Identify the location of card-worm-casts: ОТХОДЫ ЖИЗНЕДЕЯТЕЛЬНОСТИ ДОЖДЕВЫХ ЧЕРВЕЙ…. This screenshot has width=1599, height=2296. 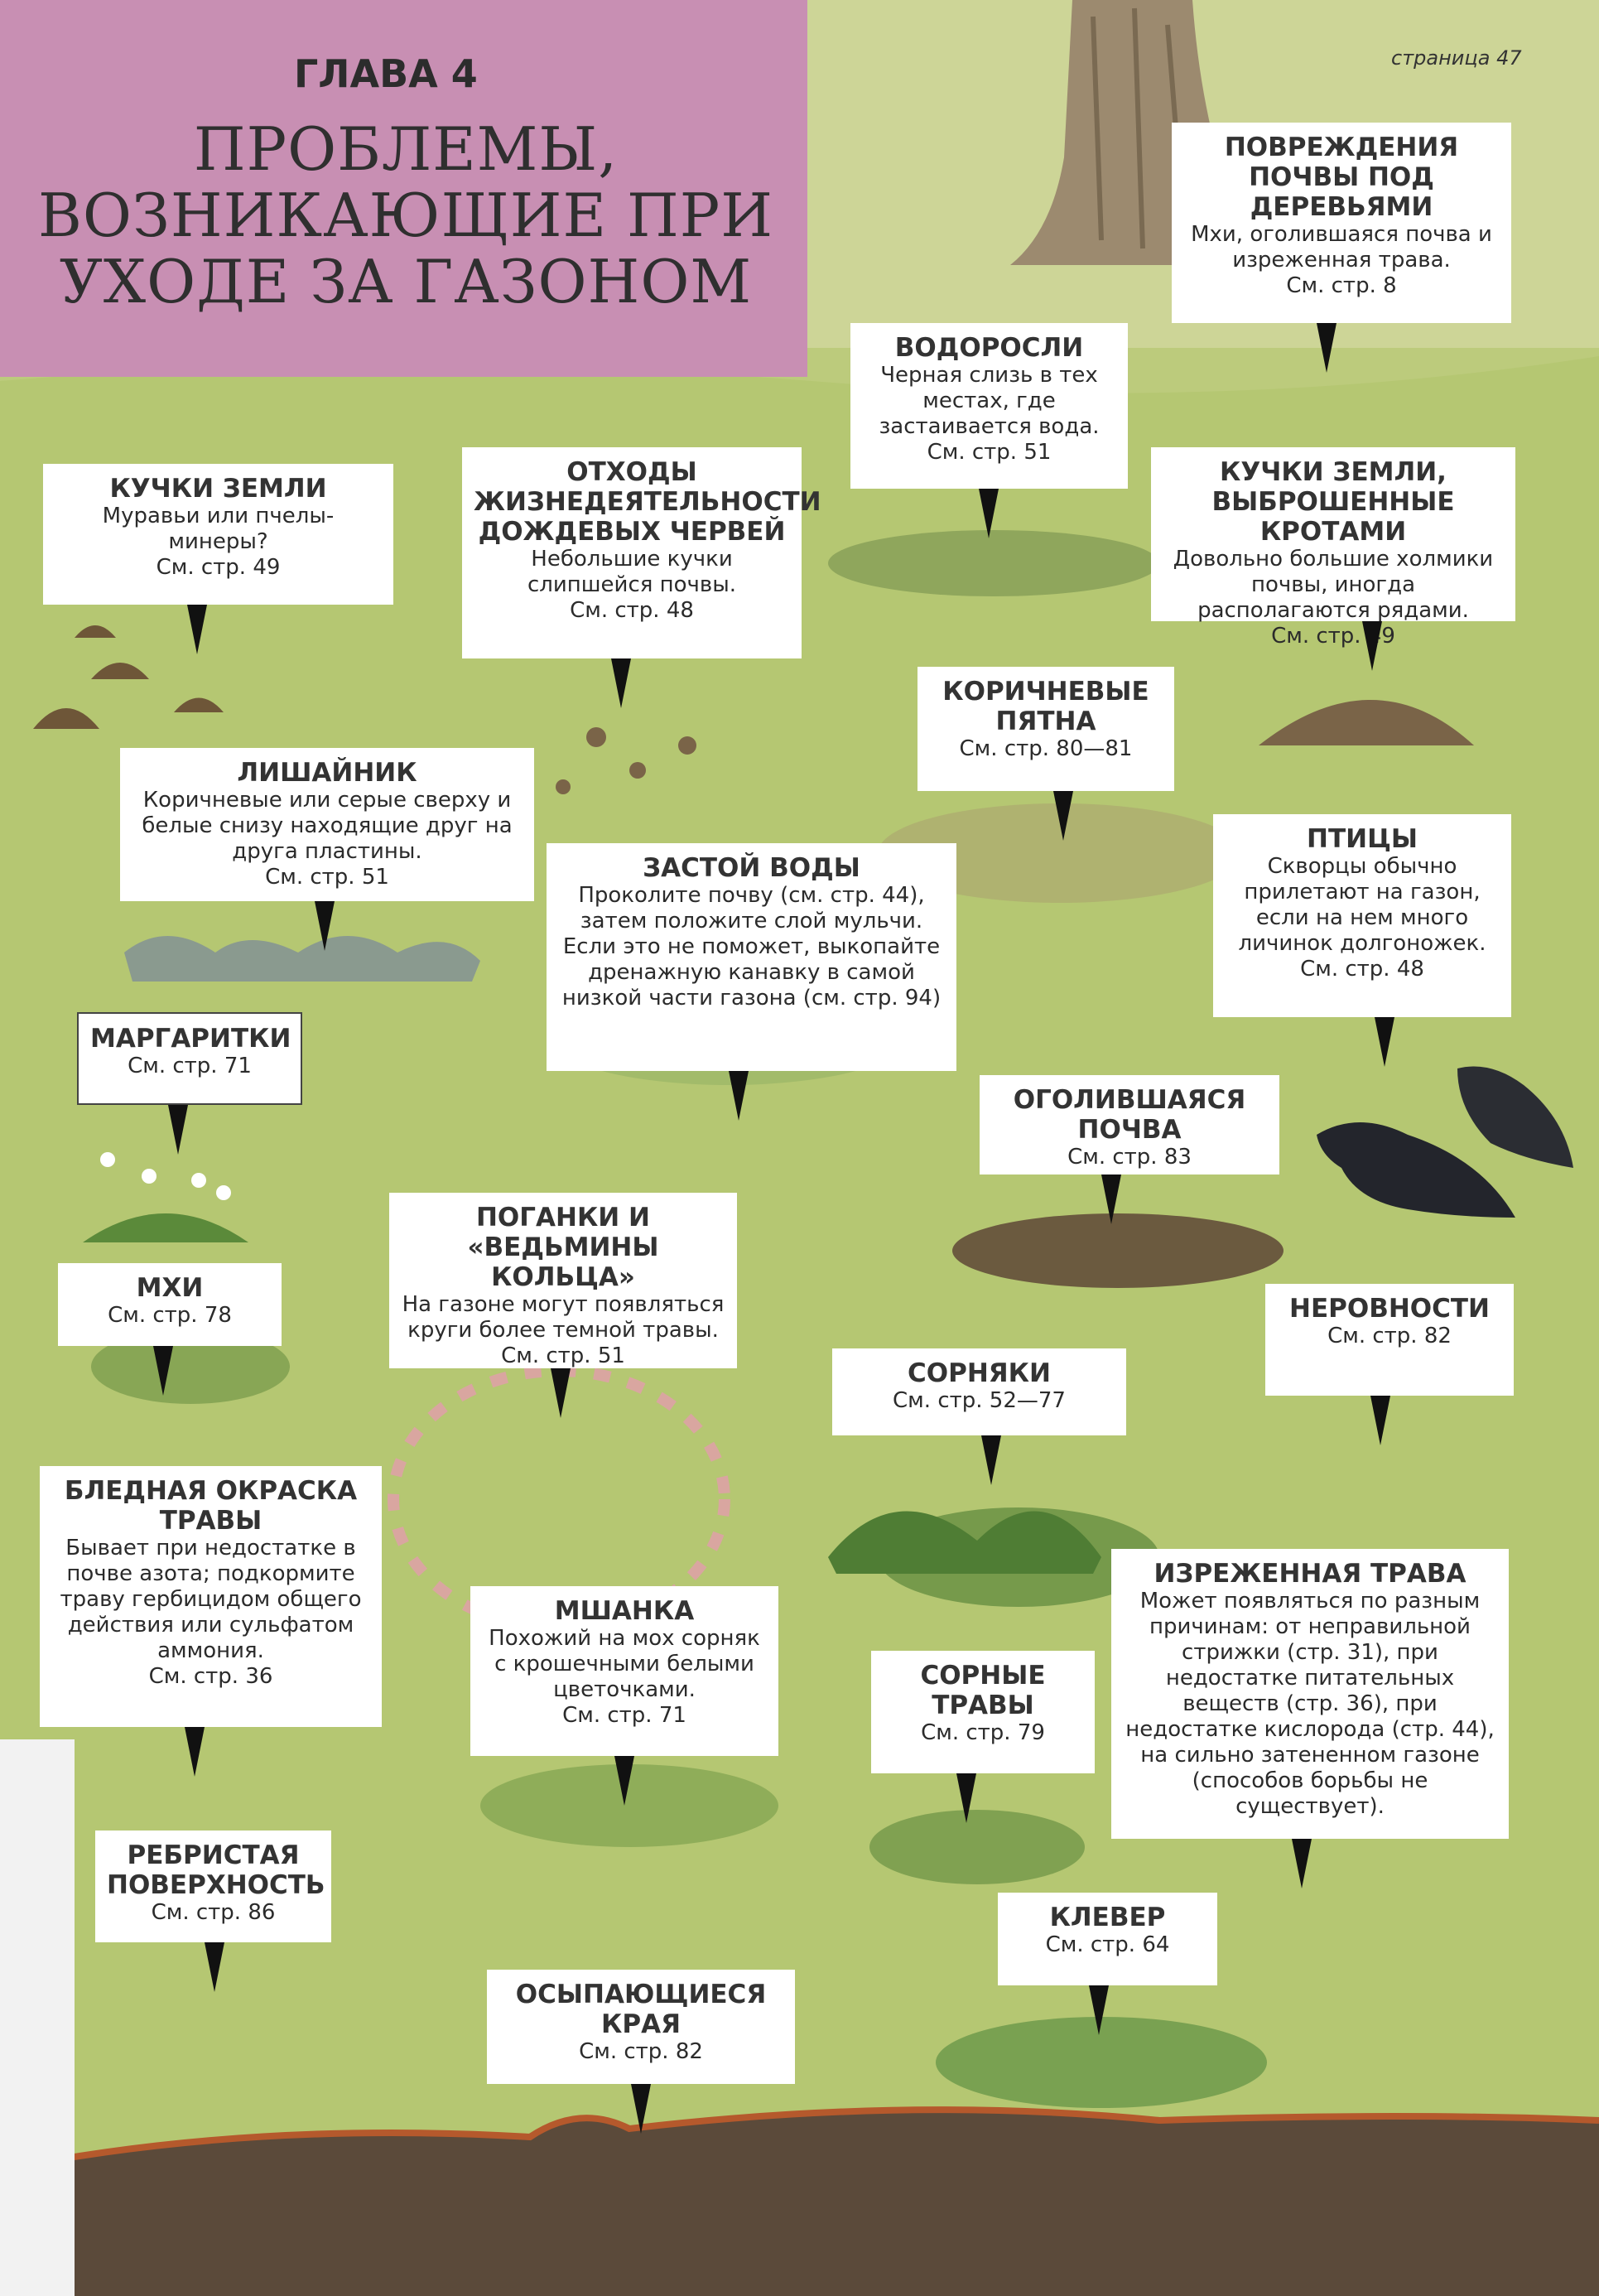
(641, 552).